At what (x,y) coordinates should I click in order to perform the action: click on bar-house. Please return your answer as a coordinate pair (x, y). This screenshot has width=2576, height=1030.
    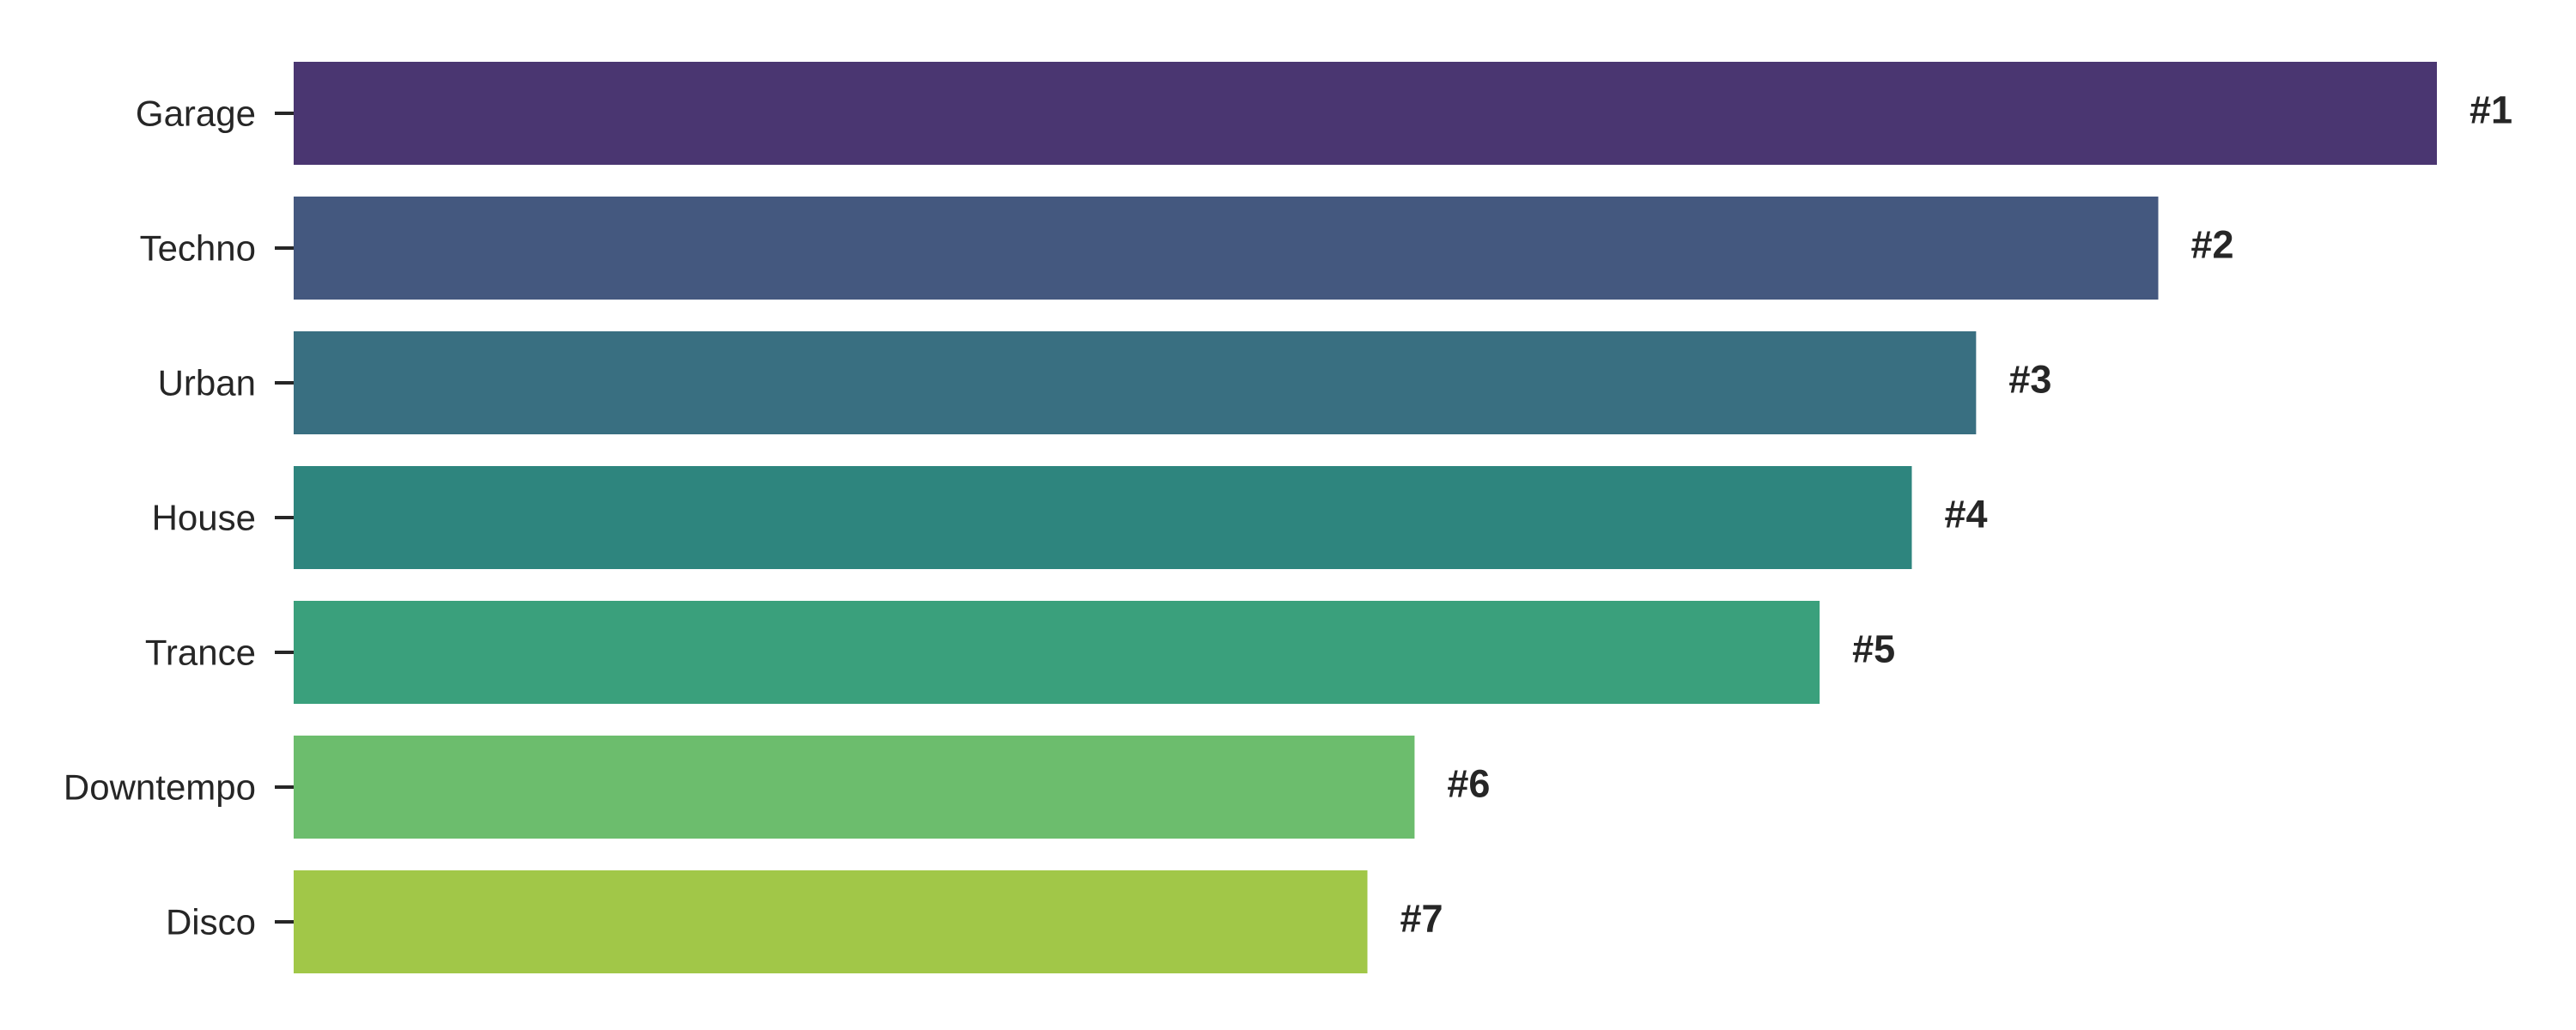
    Looking at the image, I should click on (1103, 517).